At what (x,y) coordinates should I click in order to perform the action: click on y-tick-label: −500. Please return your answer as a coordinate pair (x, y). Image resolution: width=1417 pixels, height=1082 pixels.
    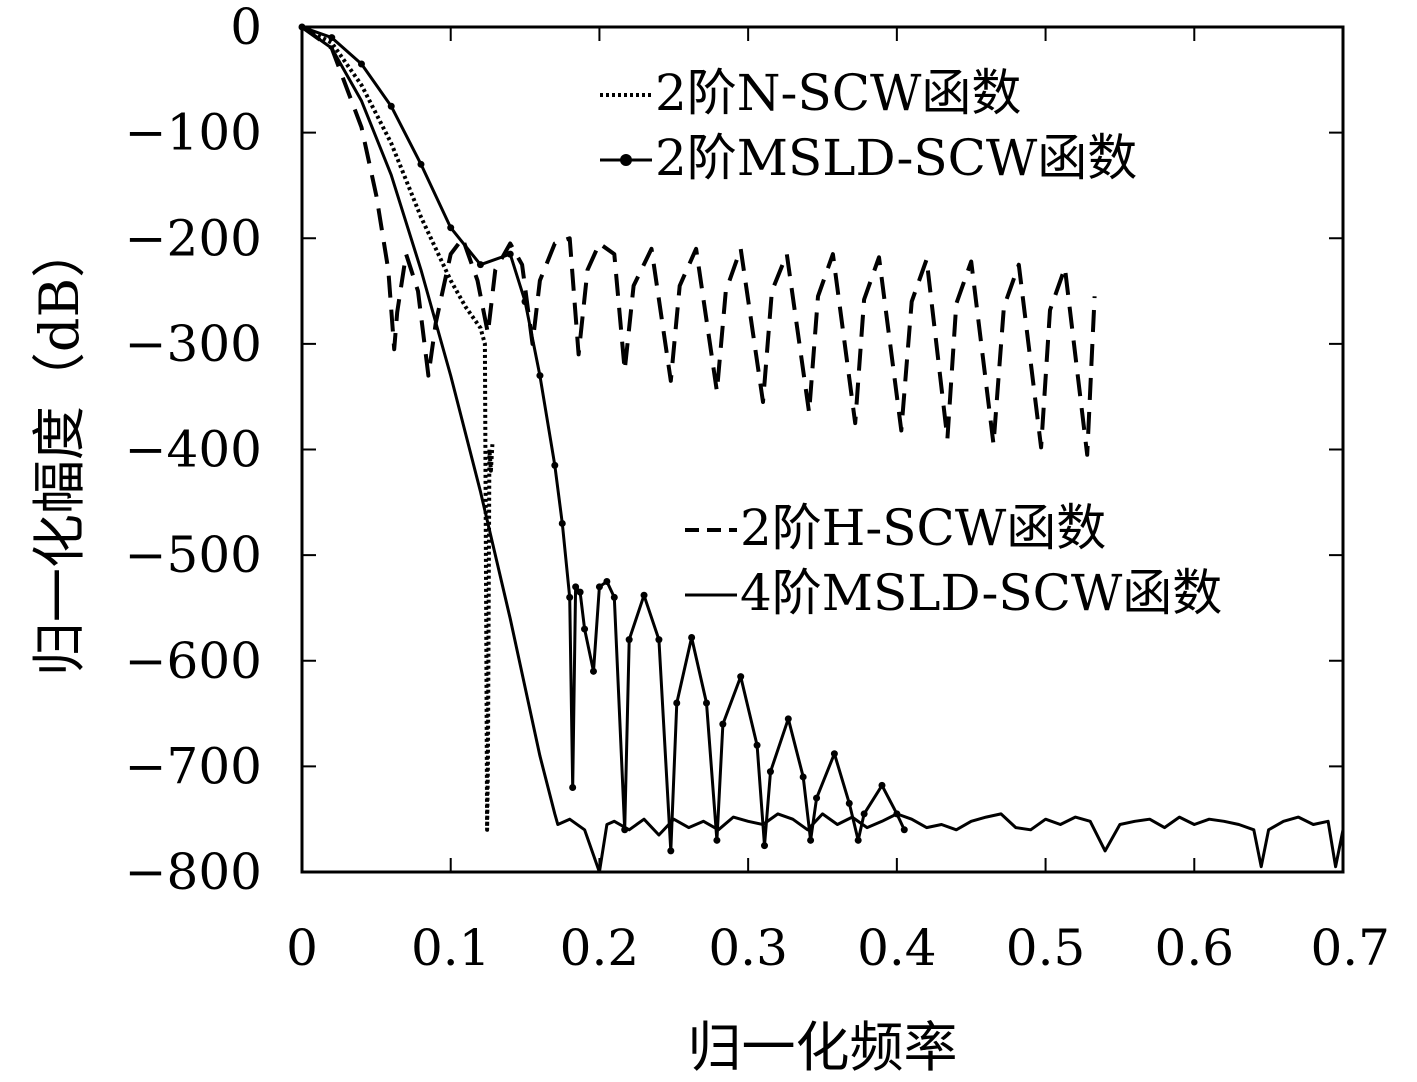
    Looking at the image, I should click on (193, 555).